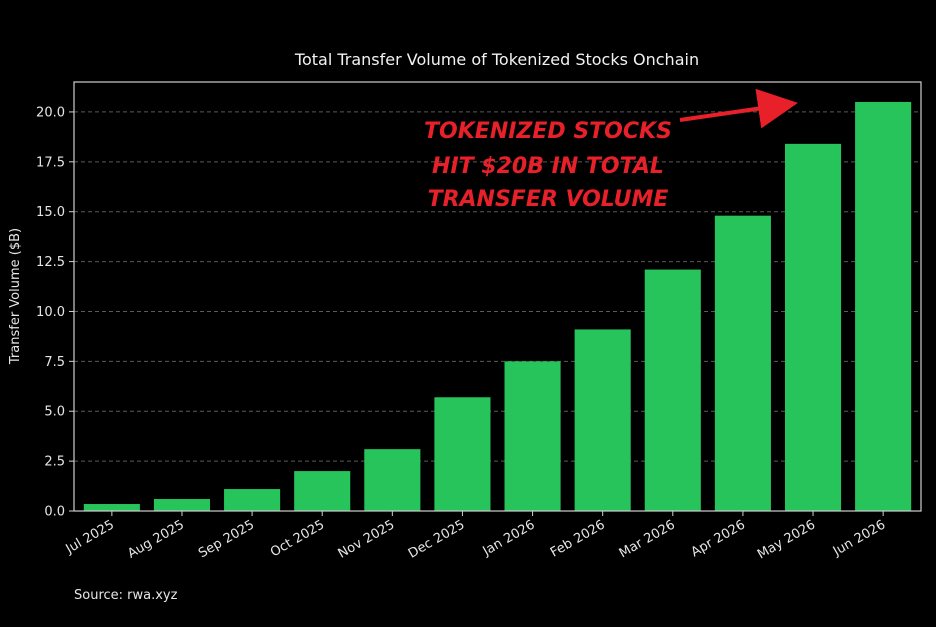 This screenshot has height=627, width=936. What do you see at coordinates (54, 412) in the screenshot?
I see `y-tick-label: 5.0` at bounding box center [54, 412].